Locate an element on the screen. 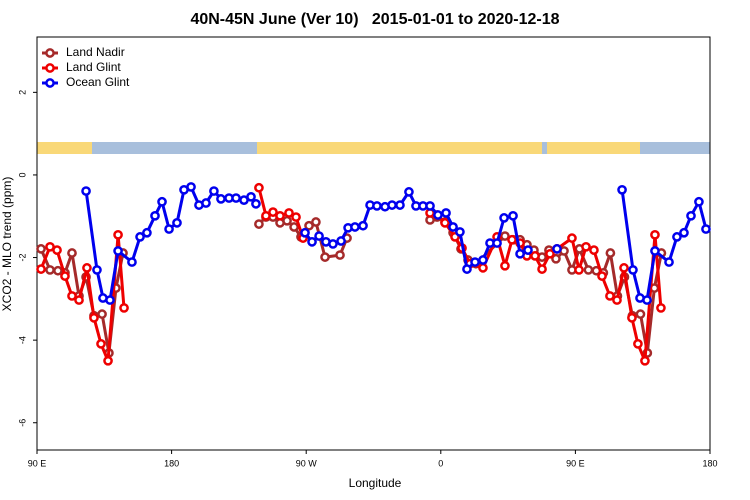 The width and height of the screenshot is (750, 500). x-axis-title: Longitude is located at coordinates (375, 483).